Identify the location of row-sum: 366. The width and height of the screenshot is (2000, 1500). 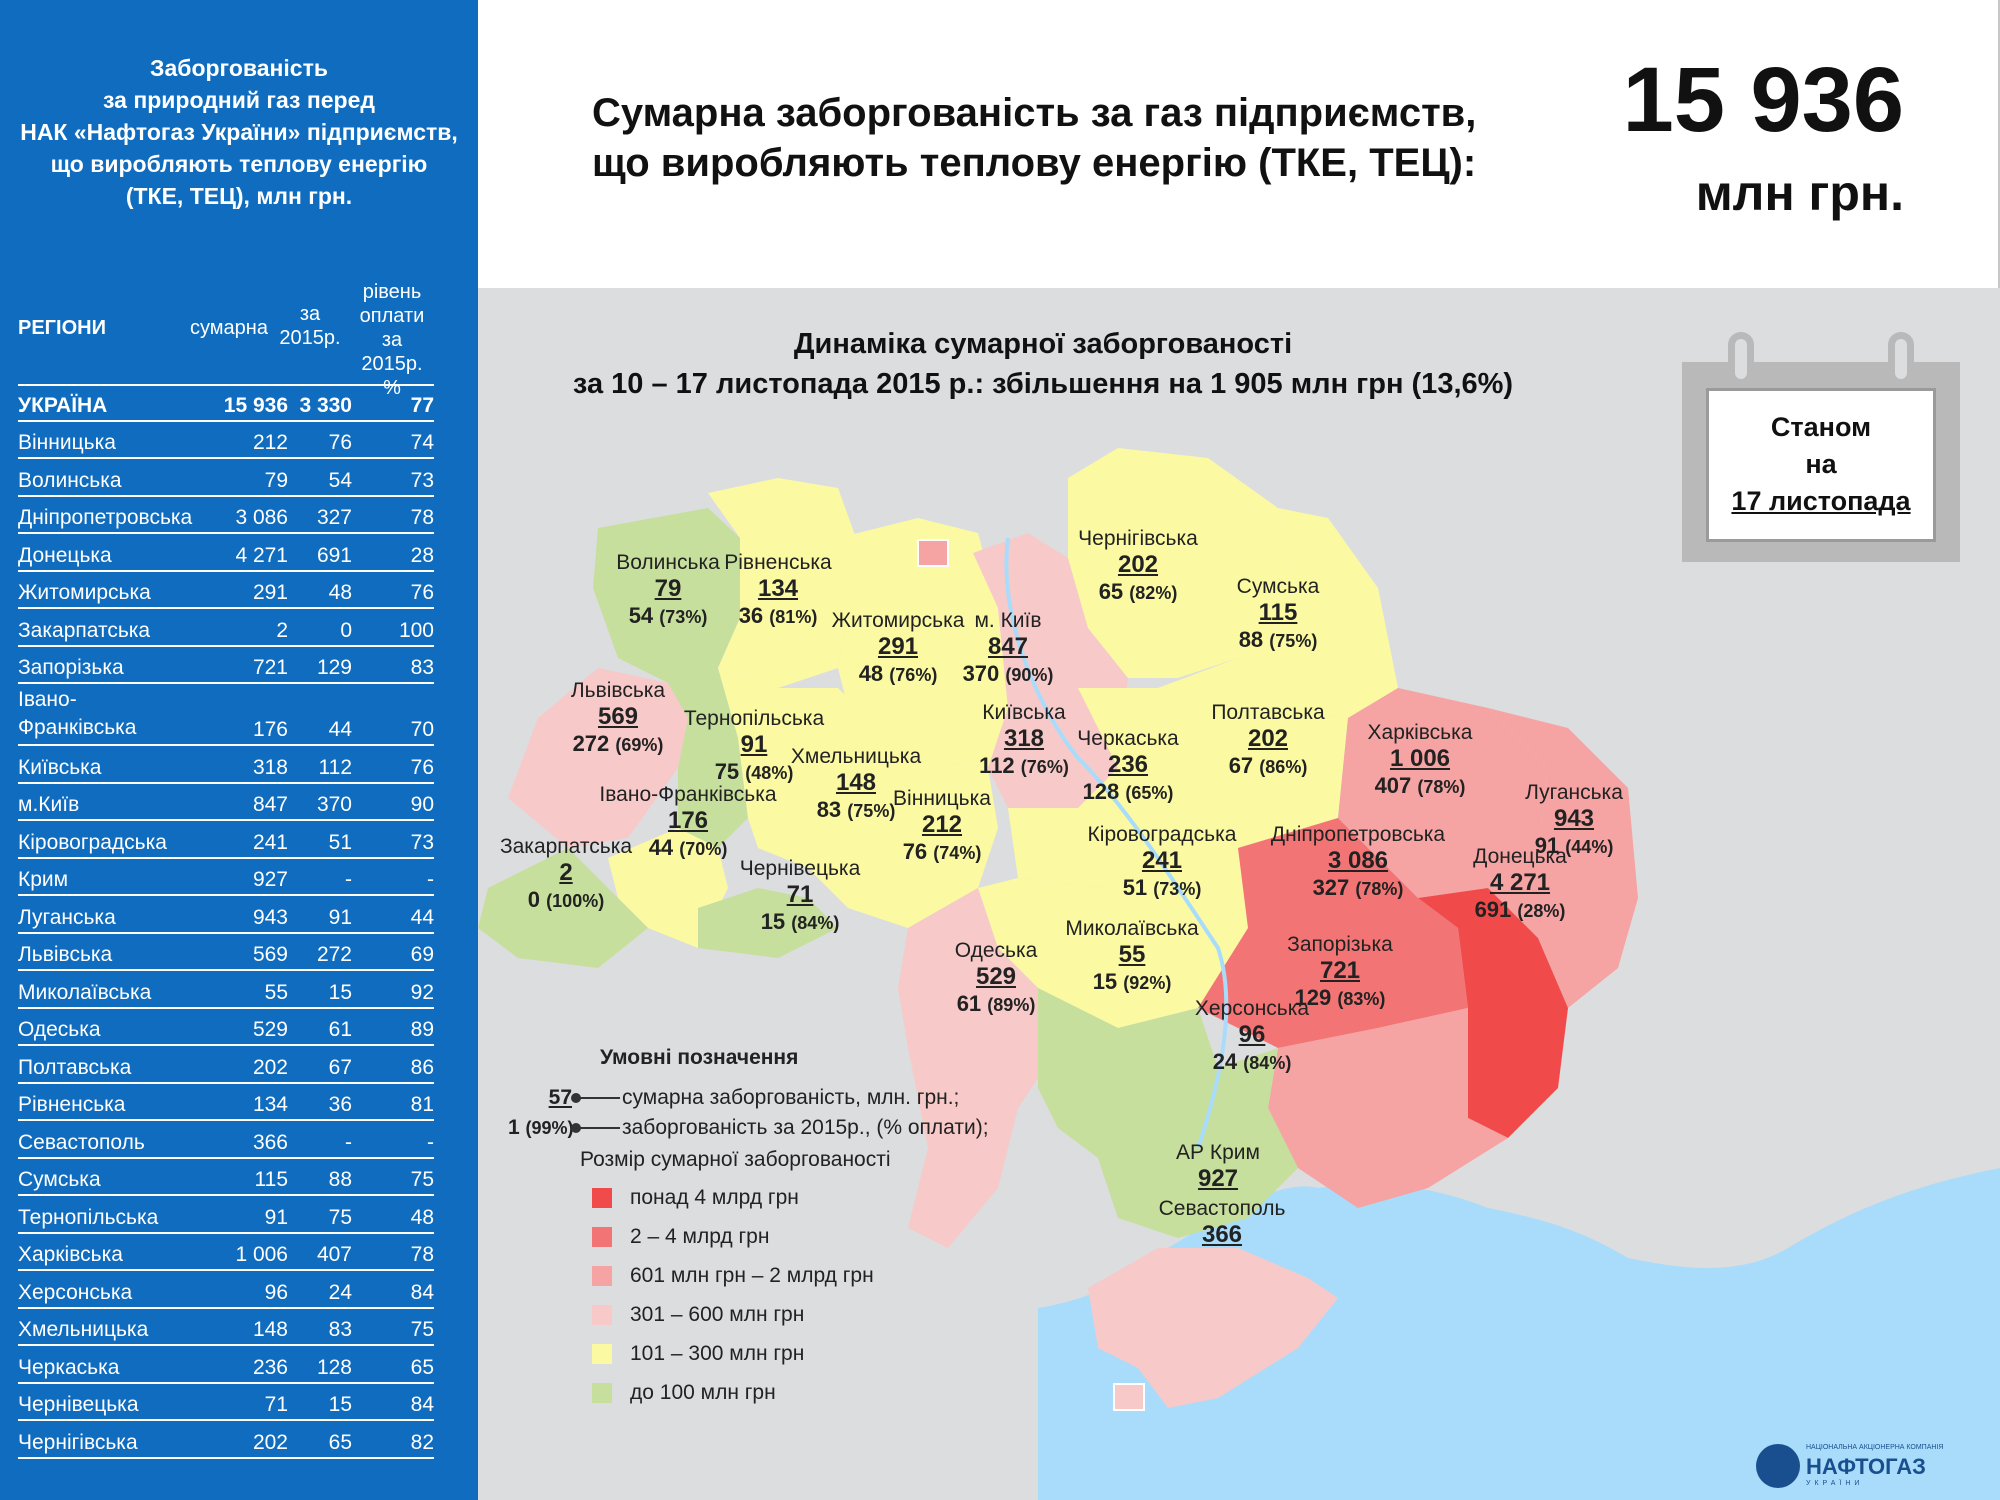
(270, 1142).